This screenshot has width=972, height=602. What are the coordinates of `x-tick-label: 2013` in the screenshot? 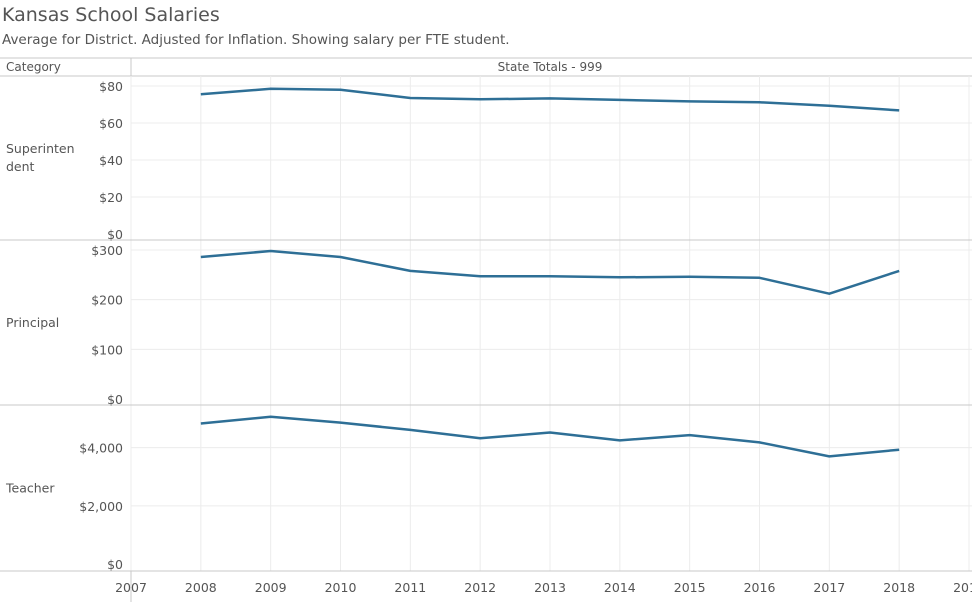 It's located at (550, 587).